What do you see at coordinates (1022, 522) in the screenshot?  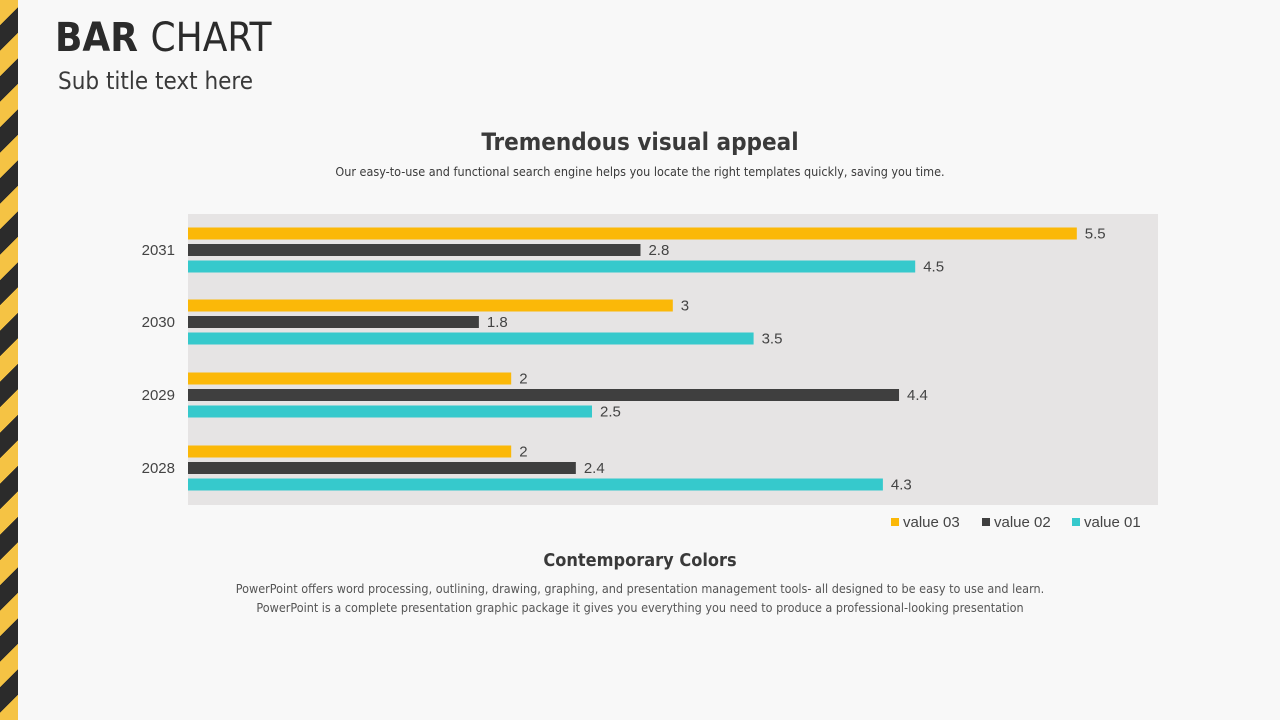 I see `legend-label: value 02` at bounding box center [1022, 522].